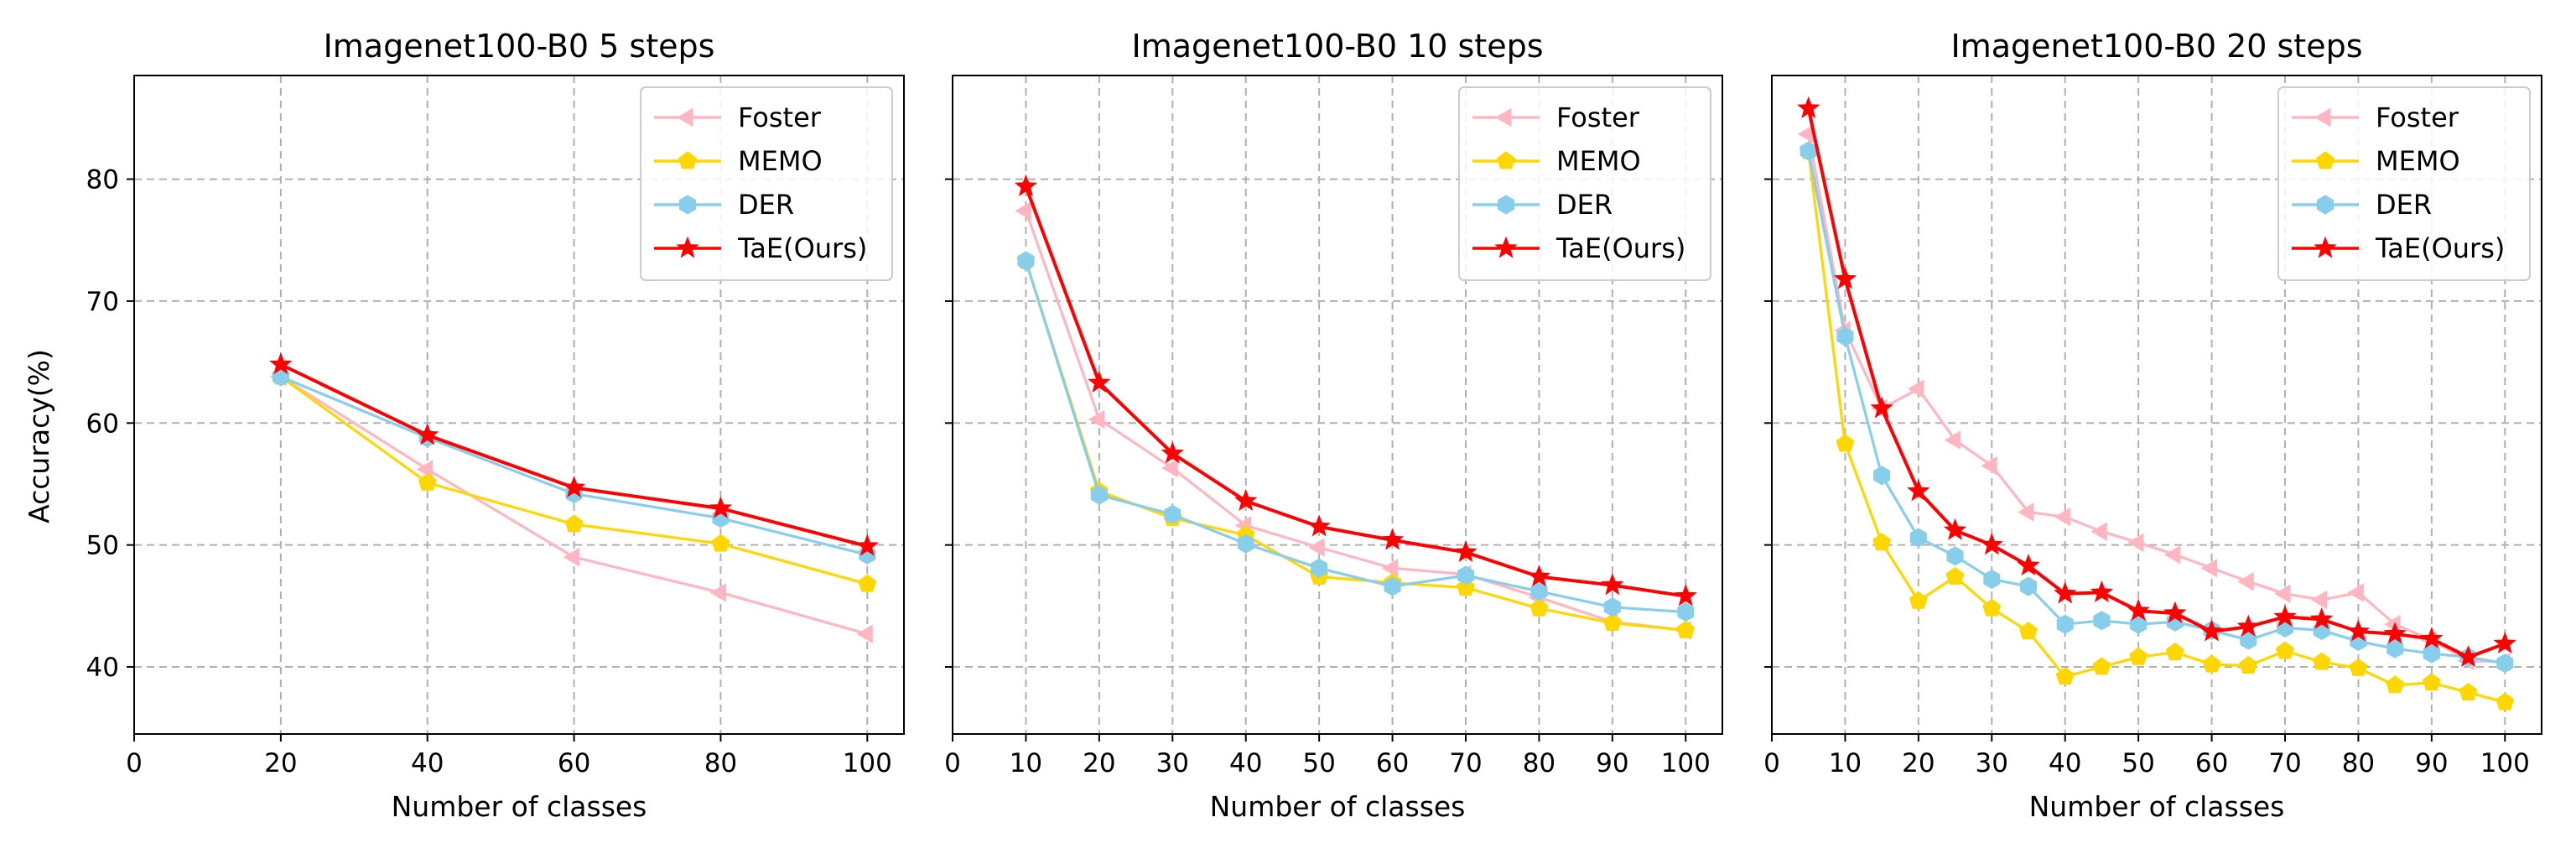  Describe the element at coordinates (574, 454) in the screenshot. I see `series-tae-ours-` at that location.